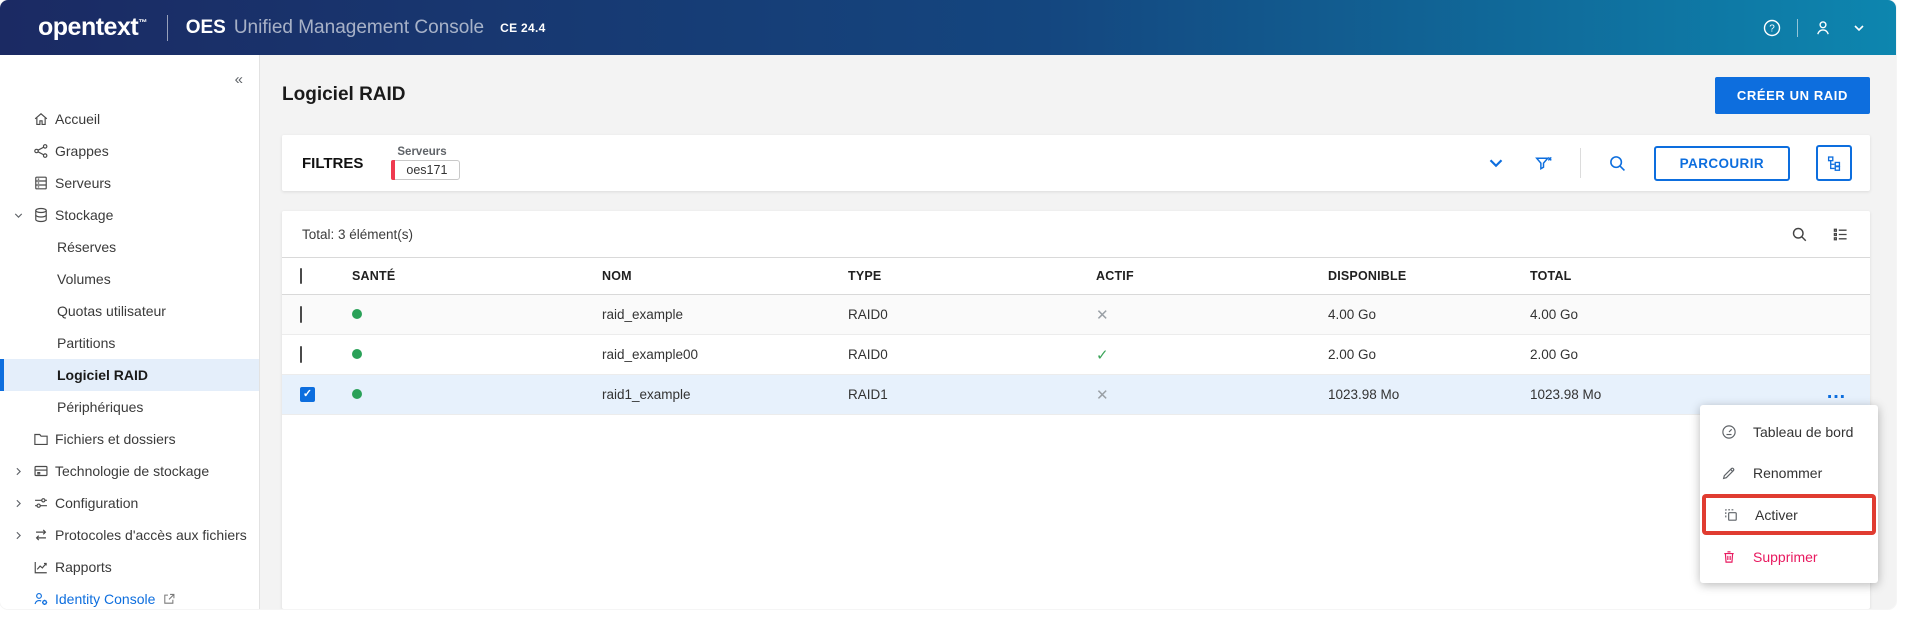 The width and height of the screenshot is (1912, 619). What do you see at coordinates (111, 311) in the screenshot?
I see `sidebar-item-quotas-utilisateur: Quotas utilisateur` at bounding box center [111, 311].